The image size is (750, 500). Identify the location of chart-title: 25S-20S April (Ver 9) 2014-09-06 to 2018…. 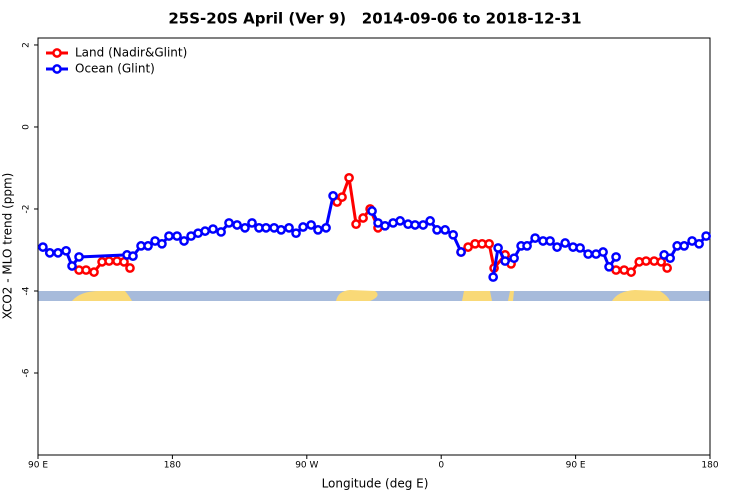
(374, 19).